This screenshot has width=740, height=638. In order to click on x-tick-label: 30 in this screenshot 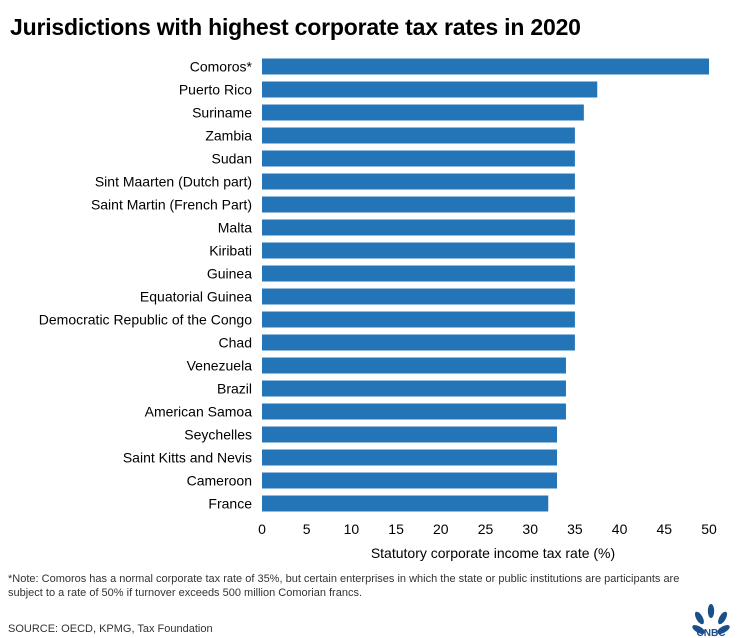, I will do `click(530, 529)`.